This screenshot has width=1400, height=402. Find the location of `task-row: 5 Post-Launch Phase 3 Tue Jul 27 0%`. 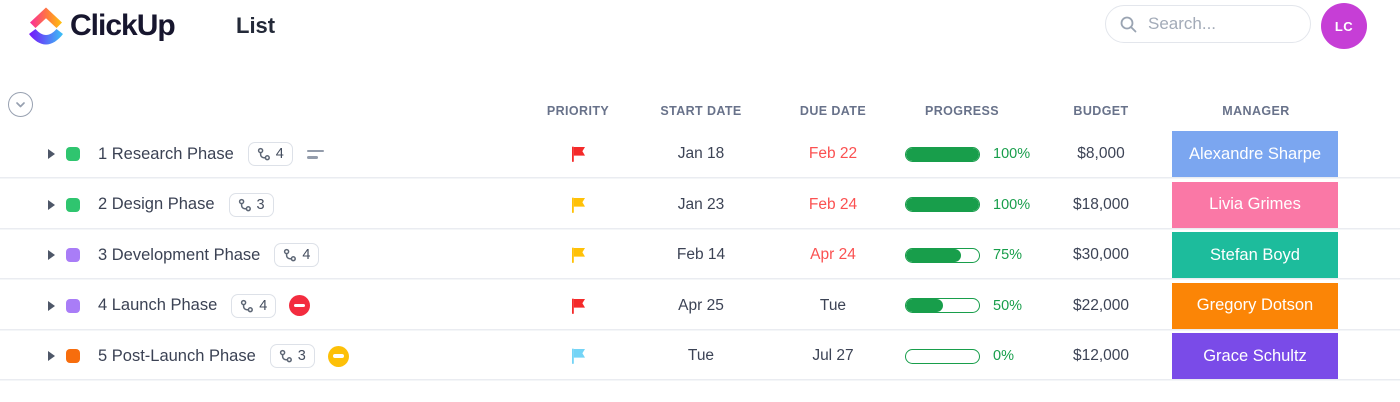

task-row: 5 Post-Launch Phase 3 Tue Jul 27 0% is located at coordinates (700, 356).